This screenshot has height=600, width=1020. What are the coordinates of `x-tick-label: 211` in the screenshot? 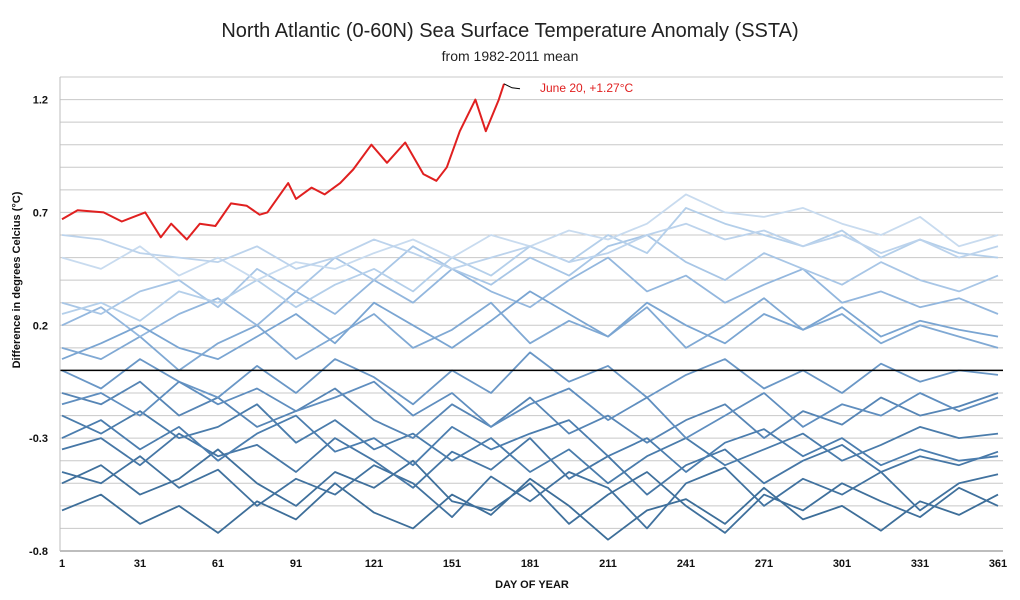 It's located at (608, 564).